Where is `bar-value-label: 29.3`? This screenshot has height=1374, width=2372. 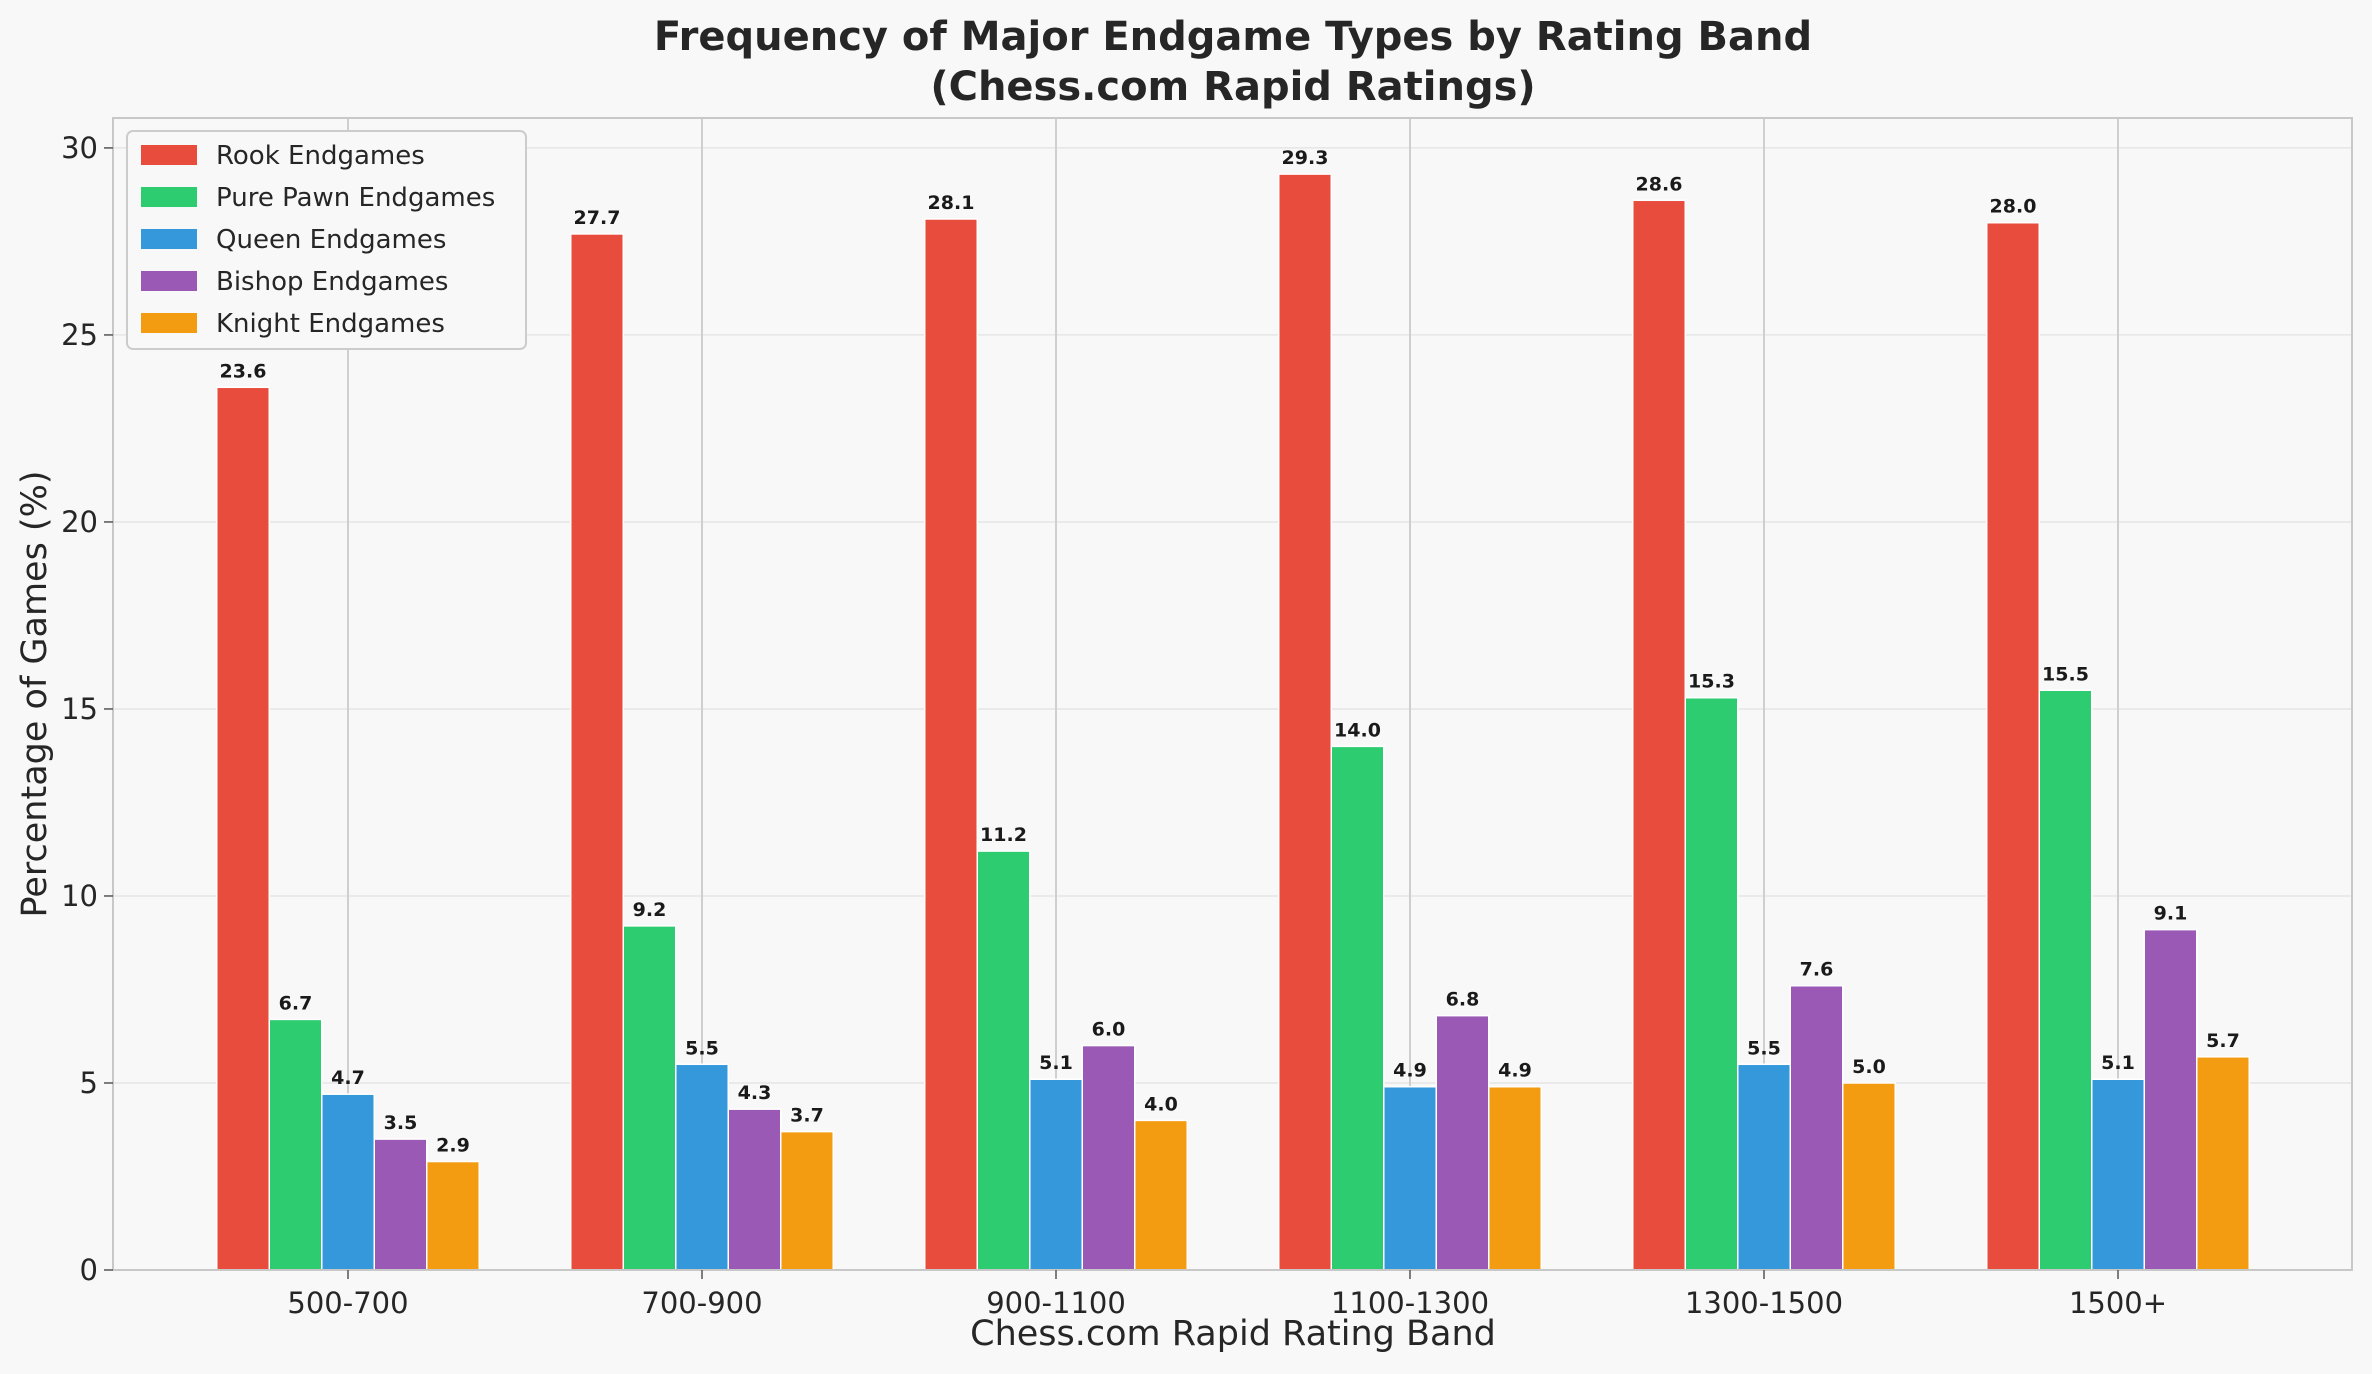 bar-value-label: 29.3 is located at coordinates (1305, 158).